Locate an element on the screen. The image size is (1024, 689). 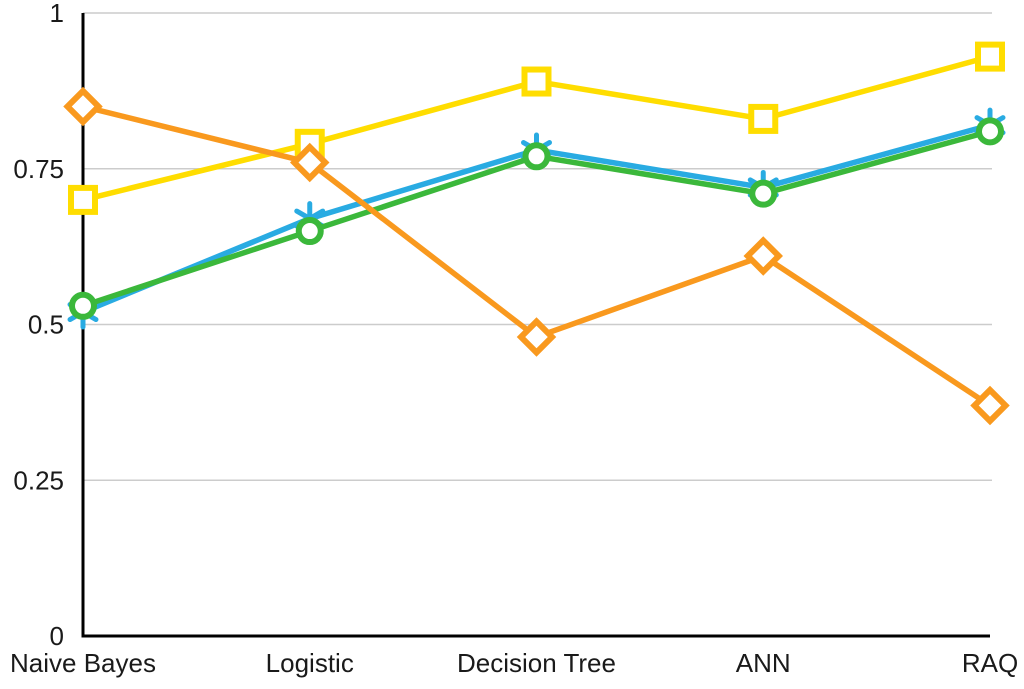
y-tick-label: 0 is located at coordinates (57, 636).